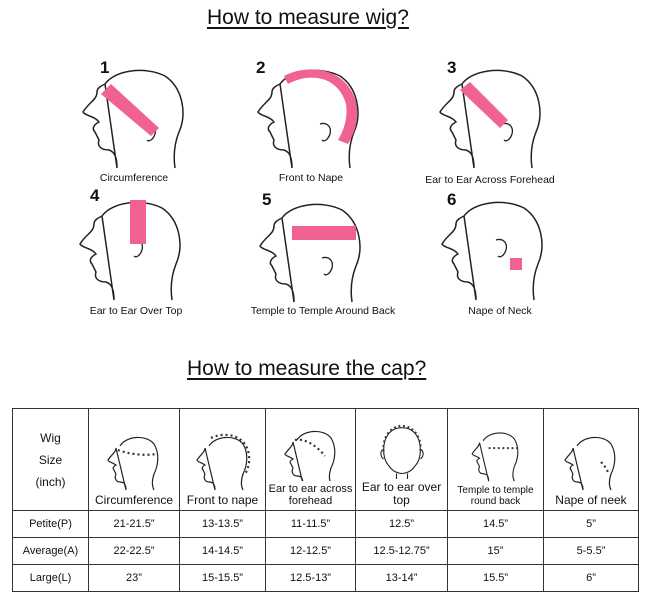 The image size is (650, 599). I want to click on nape-of-neck-head-icon, so click(590, 463).